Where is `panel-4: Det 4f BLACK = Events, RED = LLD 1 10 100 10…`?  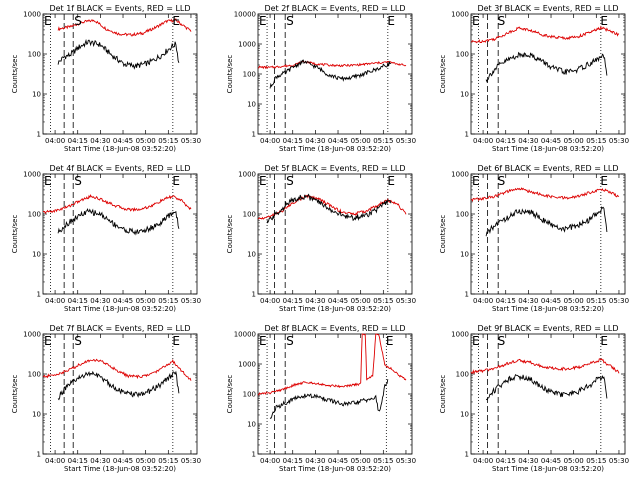
panel-4: Det 4f BLACK = Events, RED = LLD 1 10 100 10… is located at coordinates (106, 238).